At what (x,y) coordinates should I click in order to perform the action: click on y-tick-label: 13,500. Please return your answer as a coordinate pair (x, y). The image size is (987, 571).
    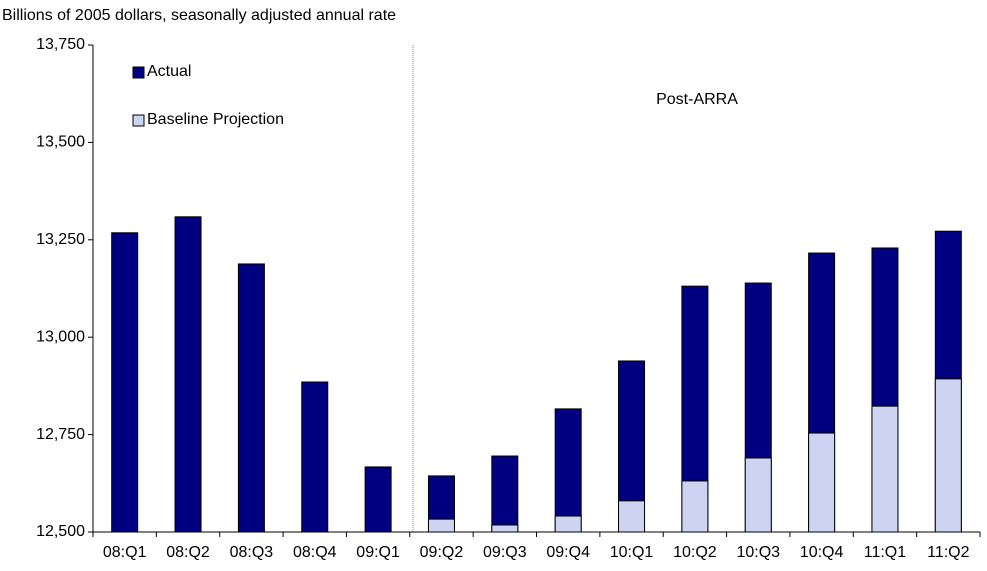
    Looking at the image, I should click on (60, 142).